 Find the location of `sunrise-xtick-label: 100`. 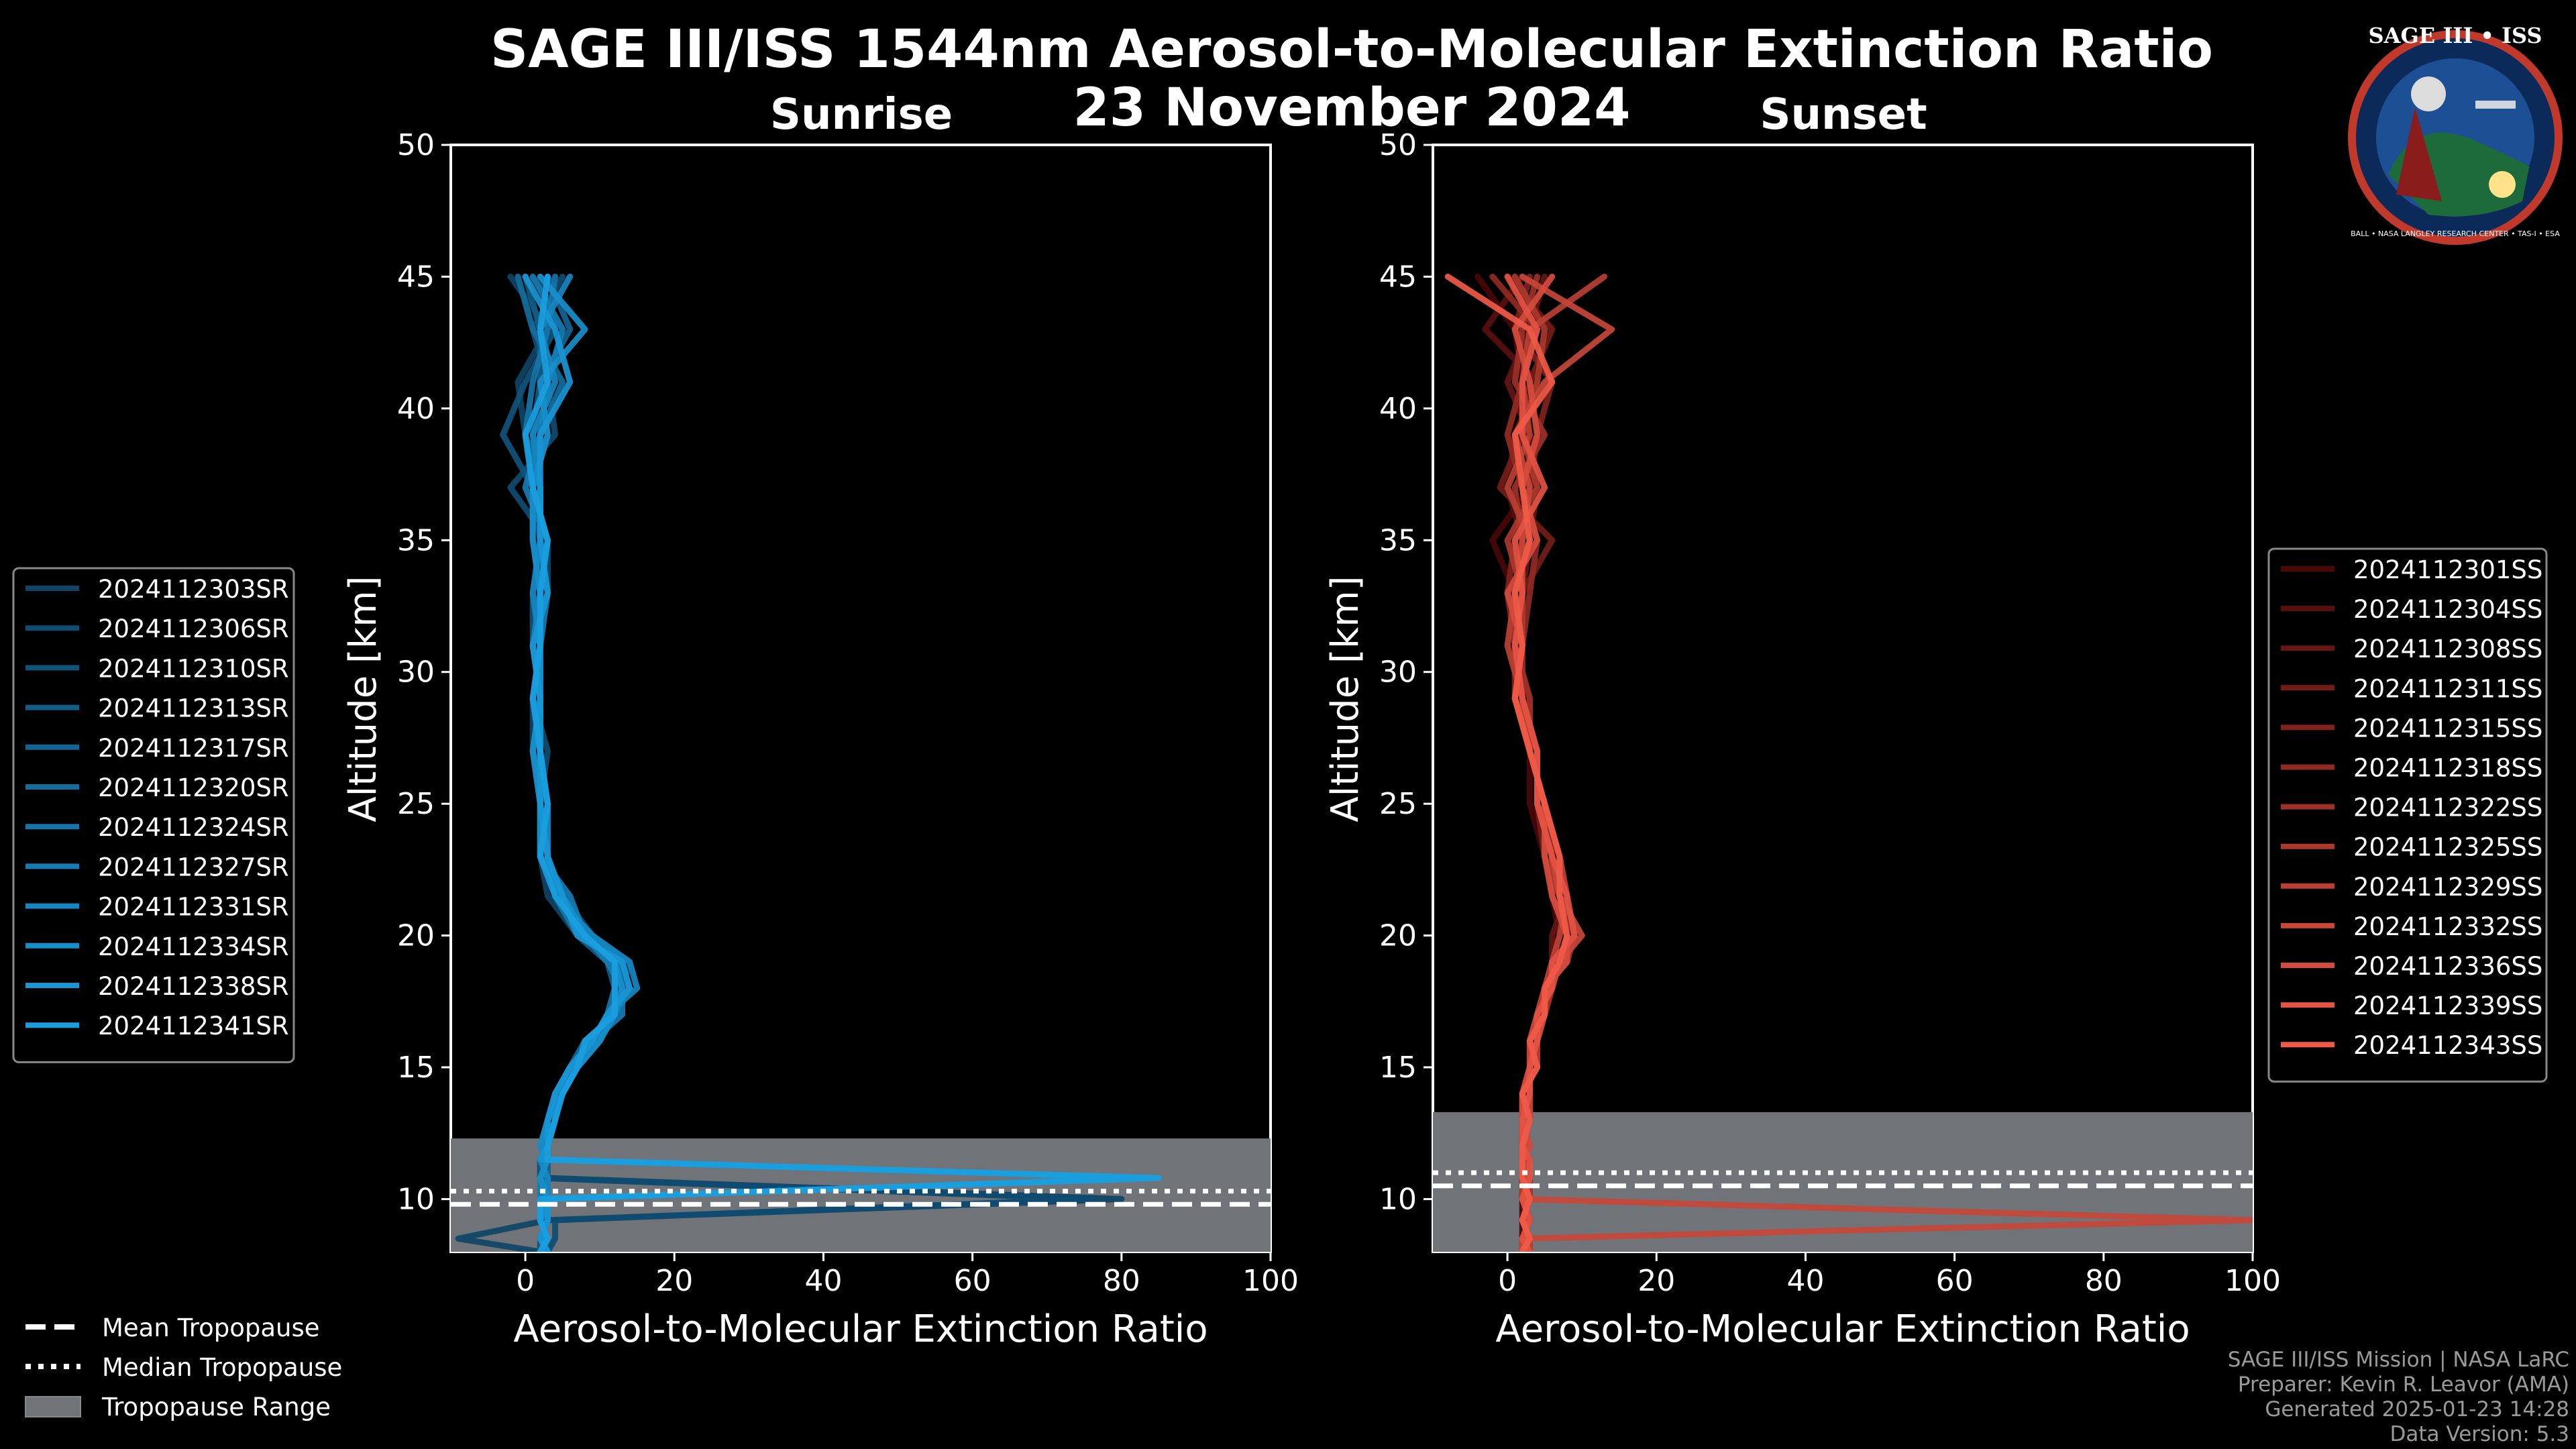

sunrise-xtick-label: 100 is located at coordinates (1270, 1281).